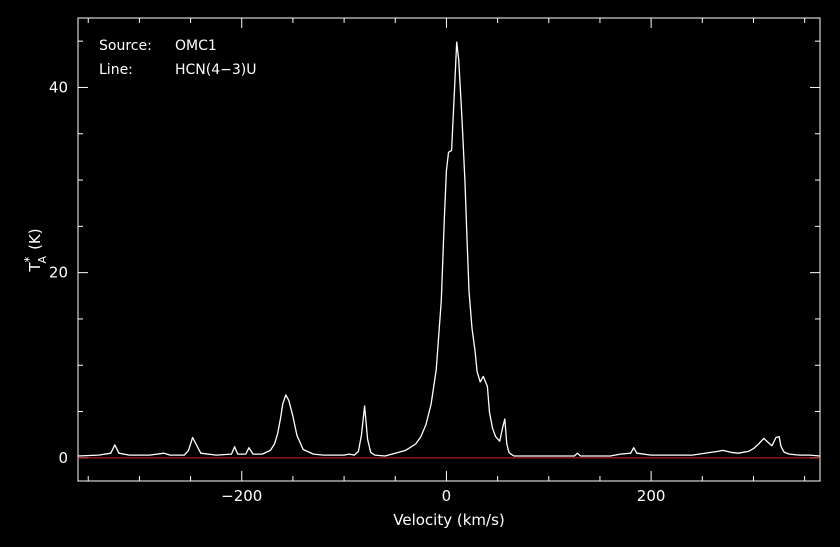 Image resolution: width=840 pixels, height=547 pixels. What do you see at coordinates (241, 496) in the screenshot?
I see `x-tick-label: −200` at bounding box center [241, 496].